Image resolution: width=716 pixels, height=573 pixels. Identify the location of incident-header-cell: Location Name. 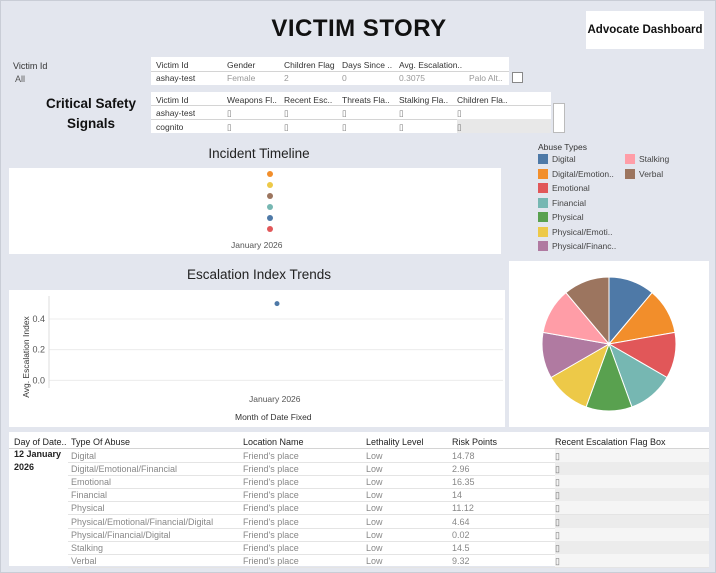
(273, 442).